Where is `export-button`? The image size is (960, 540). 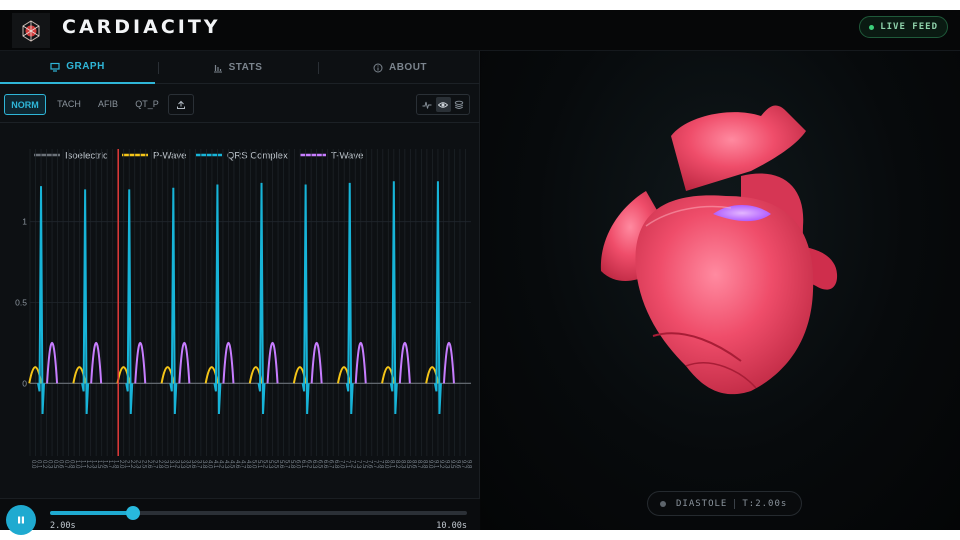
export-button is located at coordinates (181, 104).